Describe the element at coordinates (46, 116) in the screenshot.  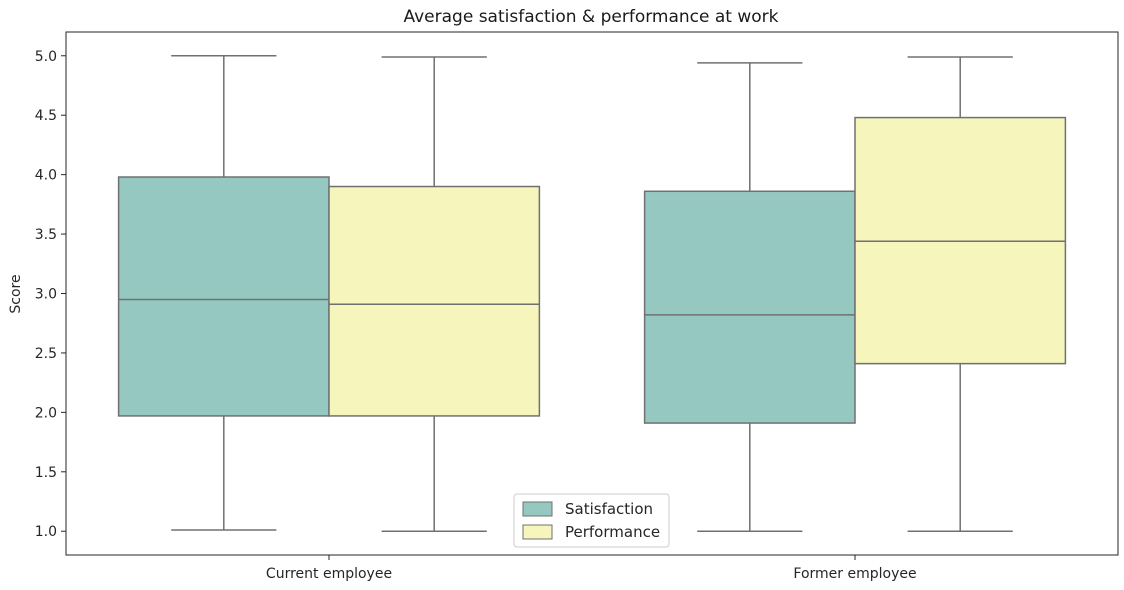
I see `y-tick-label: 4.5` at that location.